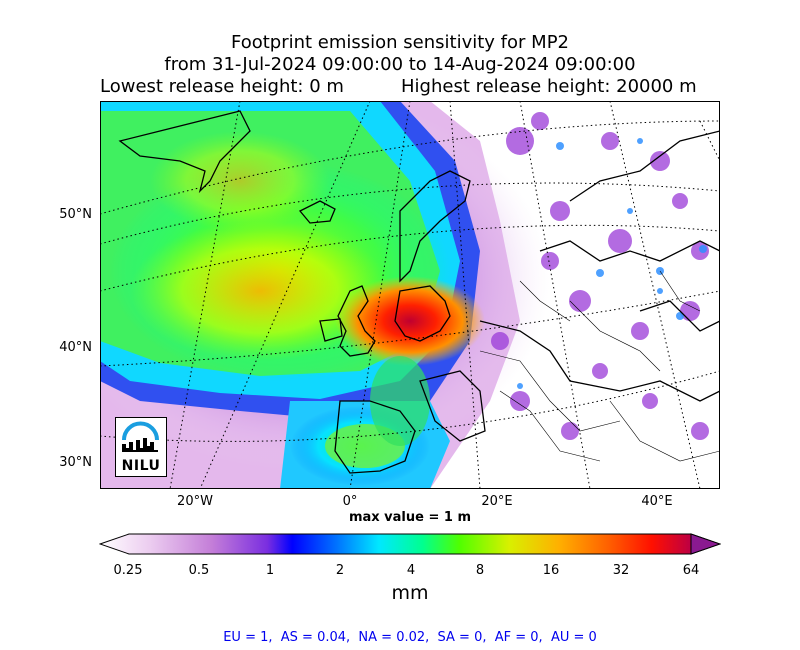 The image size is (800, 650). I want to click on lowest-release-height: Lowest release height: 0 m, so click(222, 86).